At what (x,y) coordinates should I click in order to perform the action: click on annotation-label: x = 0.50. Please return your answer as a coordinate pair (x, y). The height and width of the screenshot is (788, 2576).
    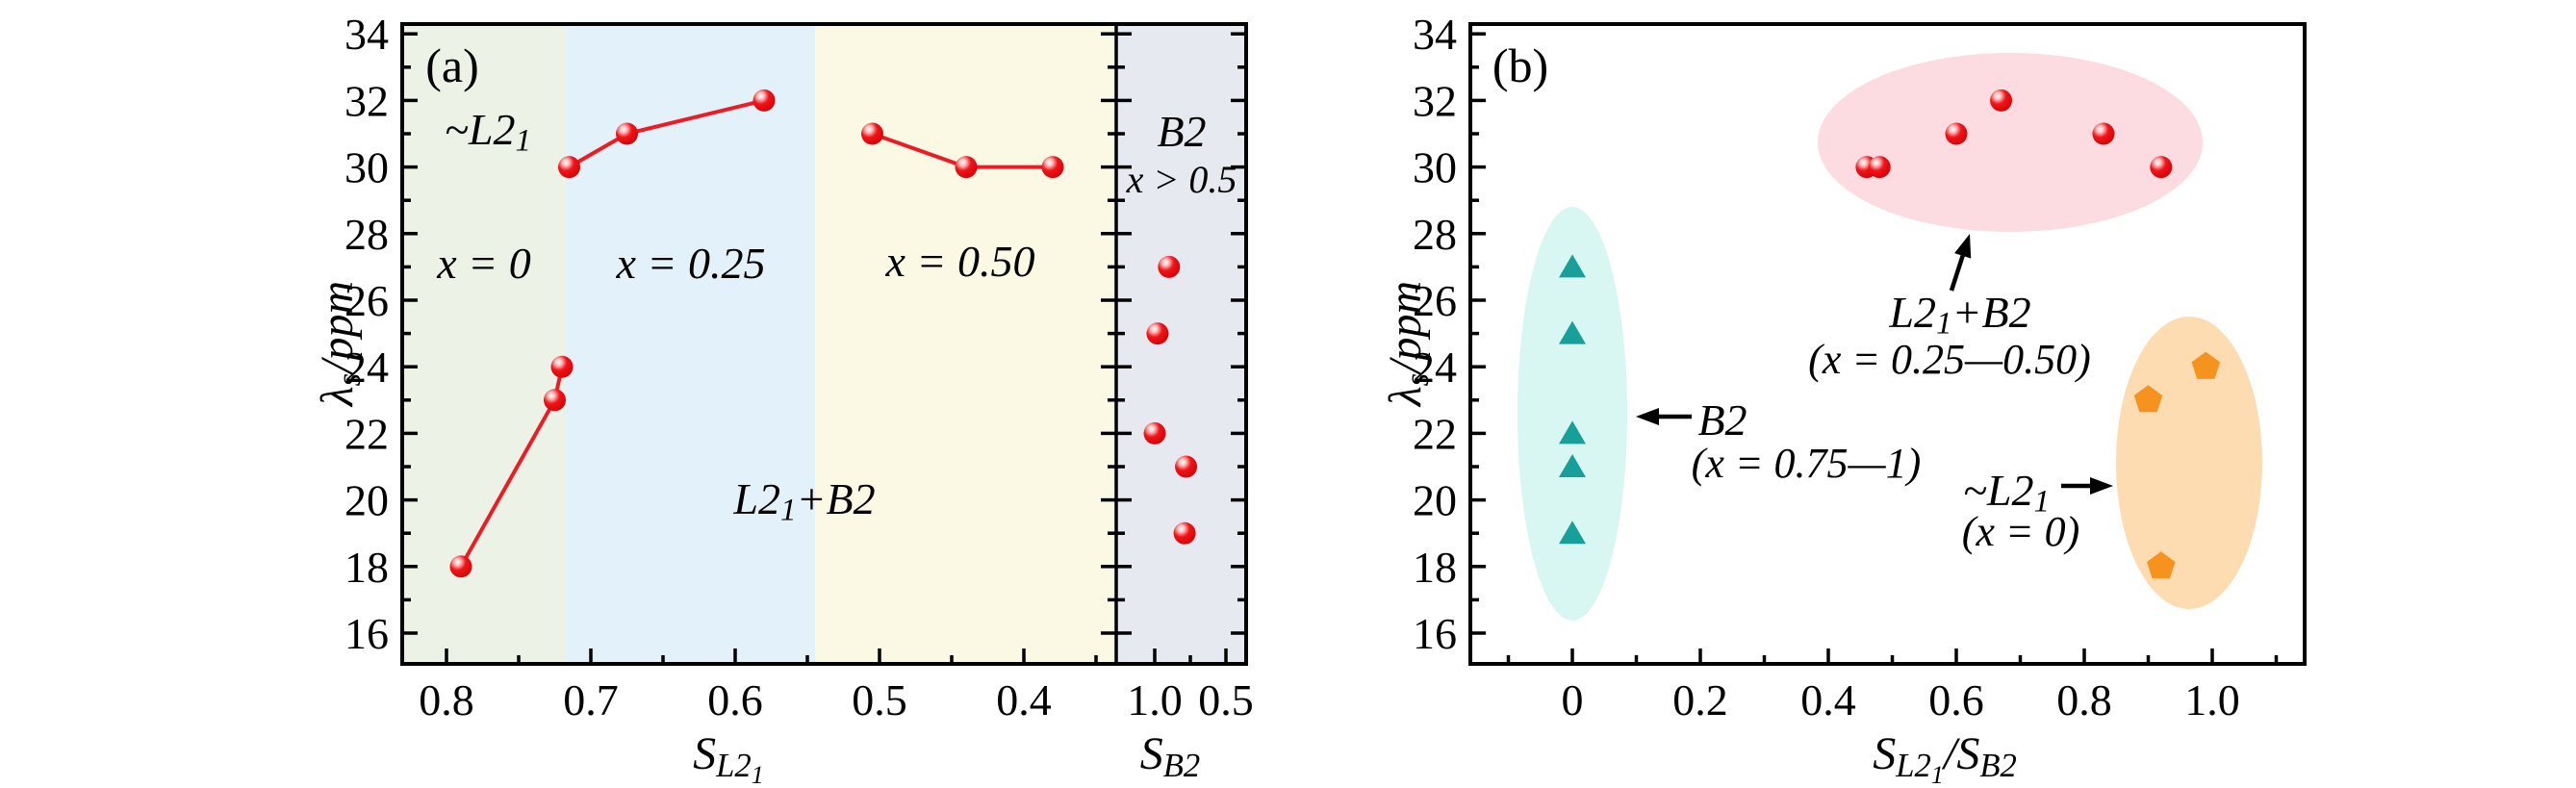
    Looking at the image, I should click on (960, 261).